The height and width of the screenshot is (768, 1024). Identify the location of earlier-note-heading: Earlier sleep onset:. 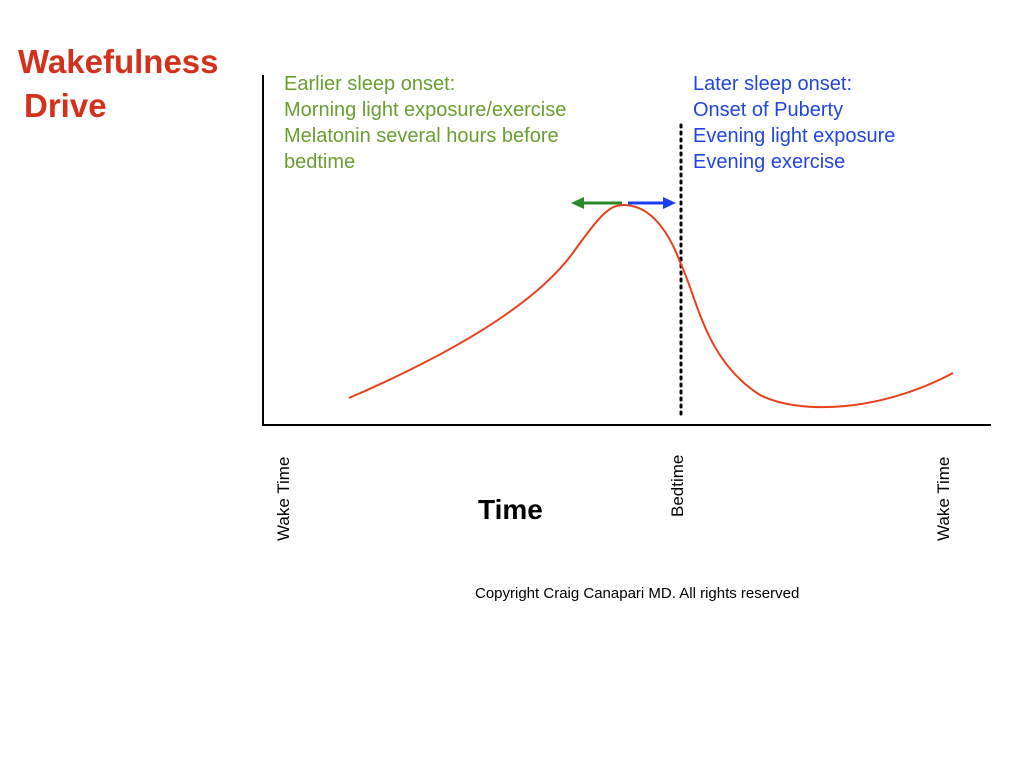
(370, 84).